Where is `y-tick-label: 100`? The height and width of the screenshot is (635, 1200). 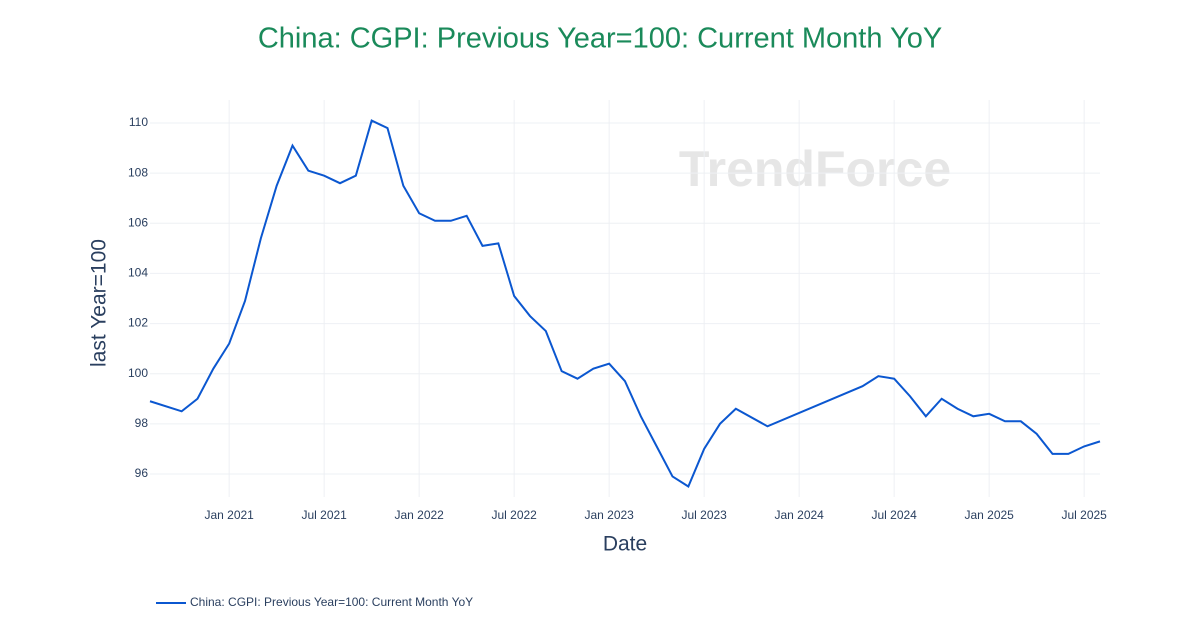
y-tick-label: 100 is located at coordinates (138, 373).